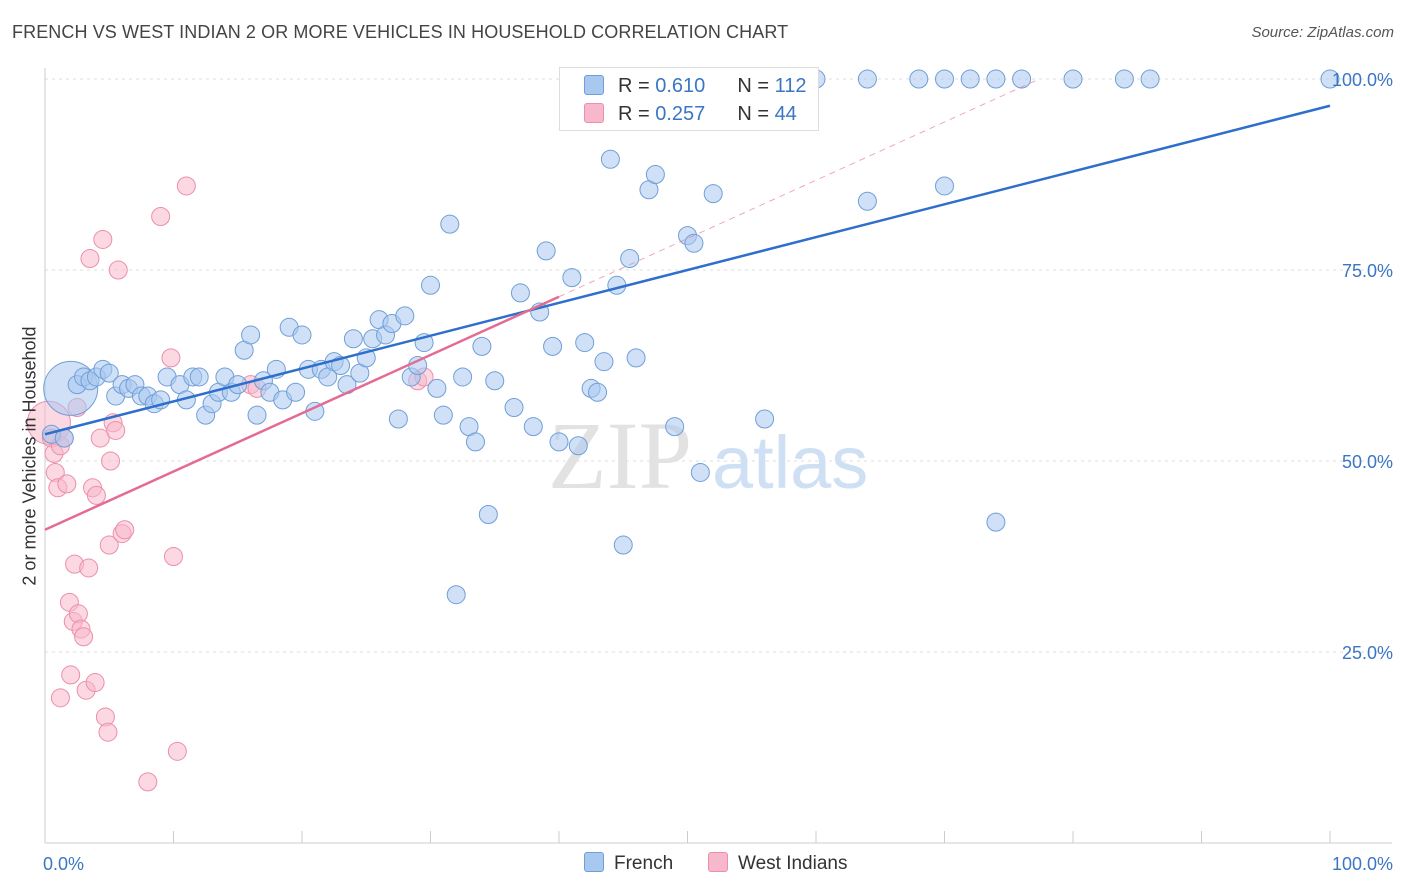 The height and width of the screenshot is (892, 1406). I want to click on wi-r-value: 0.257, so click(680, 114).